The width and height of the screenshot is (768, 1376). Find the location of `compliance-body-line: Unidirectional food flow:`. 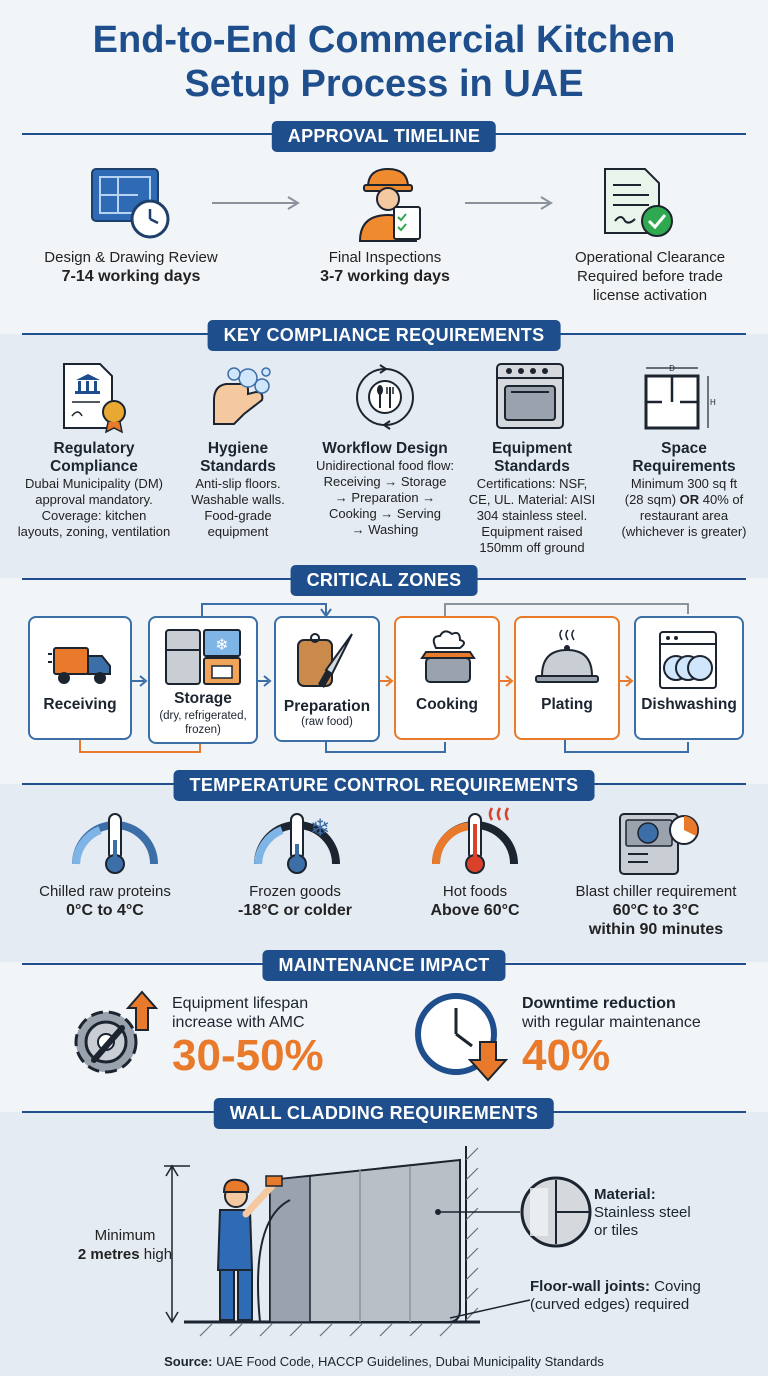

compliance-body-line: Unidirectional food flow: is located at coordinates (385, 465).